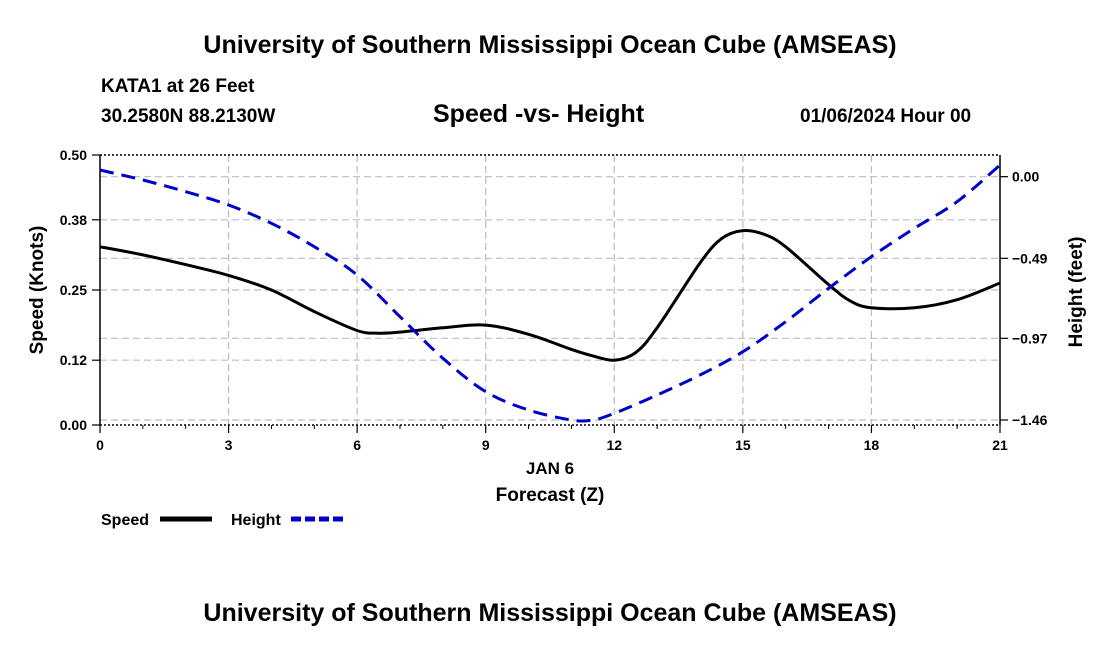  Describe the element at coordinates (1030, 338) in the screenshot. I see `y-right-tick-label: −0.97` at that location.